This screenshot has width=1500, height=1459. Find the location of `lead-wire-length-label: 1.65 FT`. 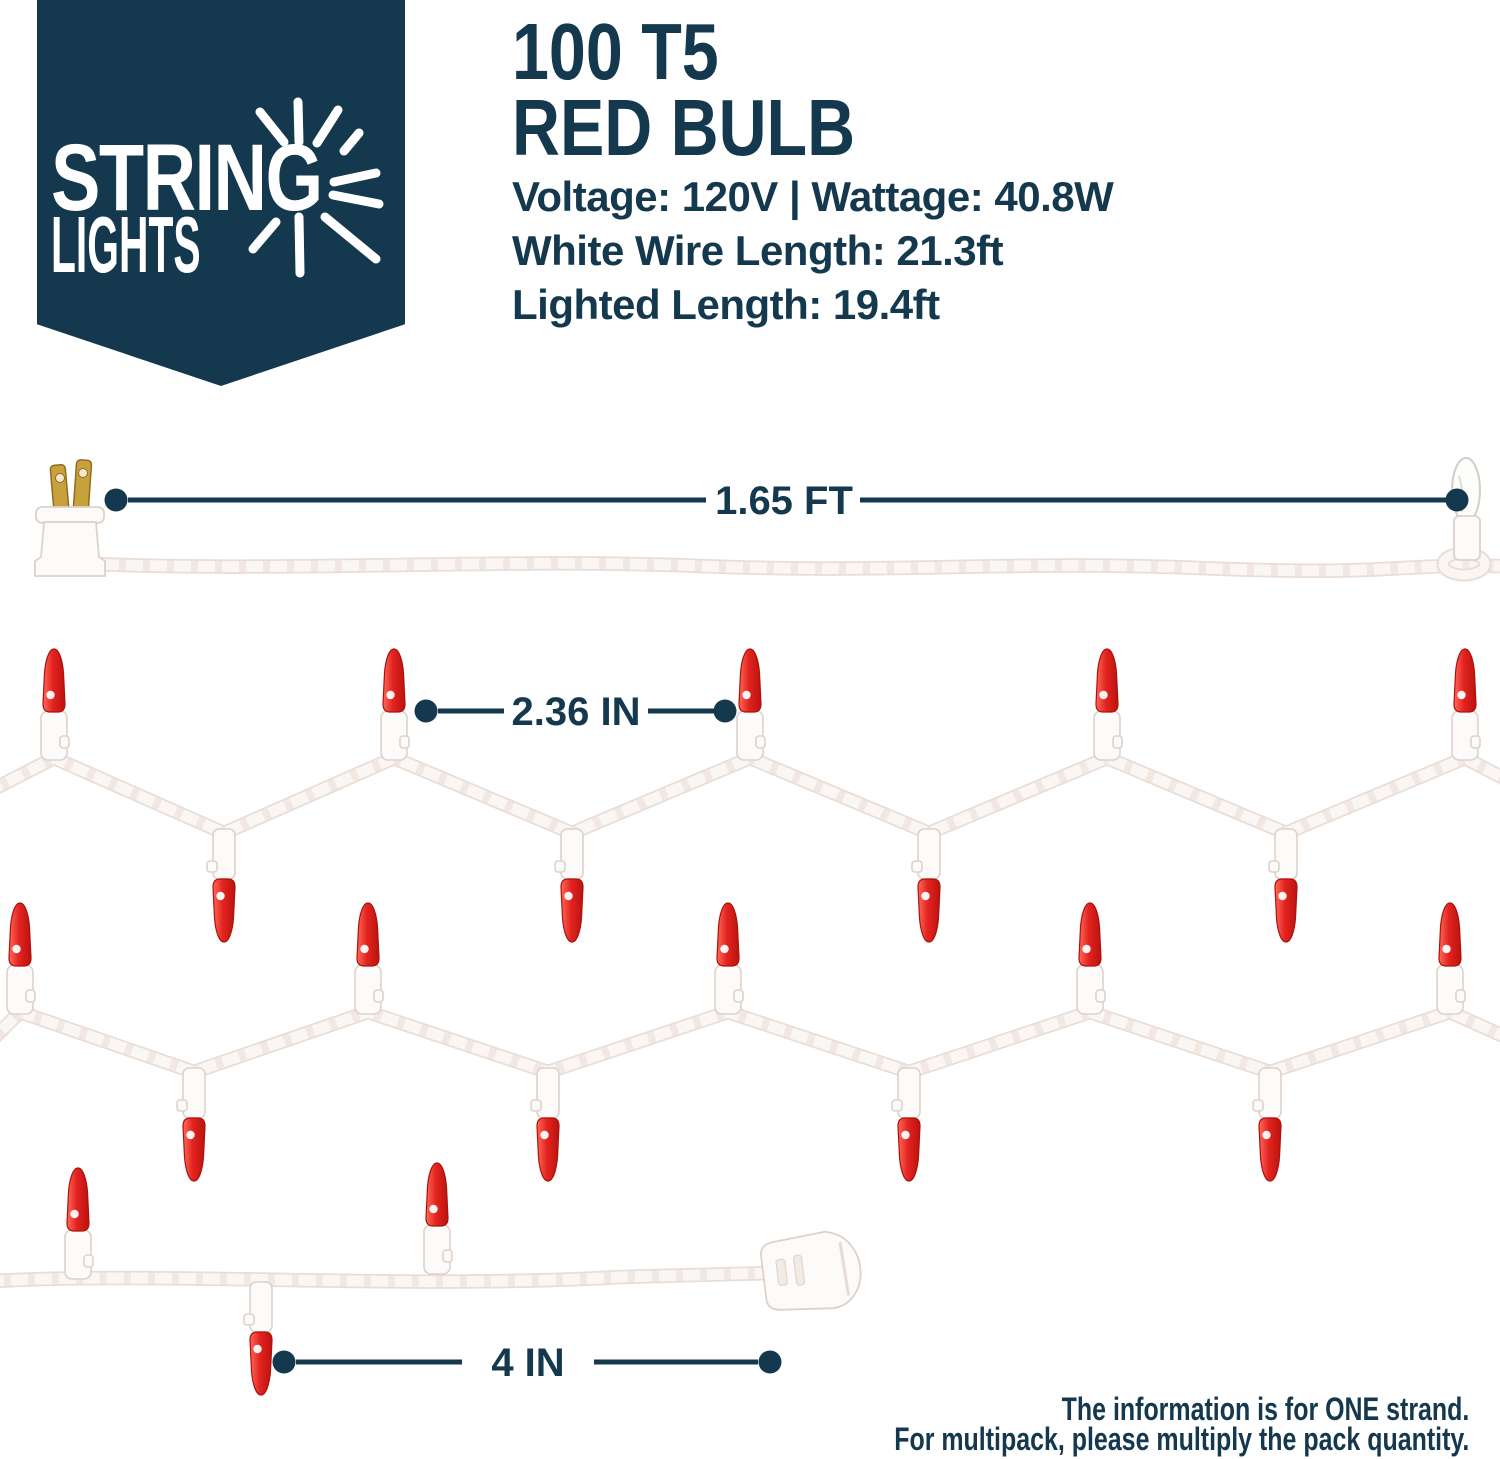

lead-wire-length-label: 1.65 FT is located at coordinates (784, 501).